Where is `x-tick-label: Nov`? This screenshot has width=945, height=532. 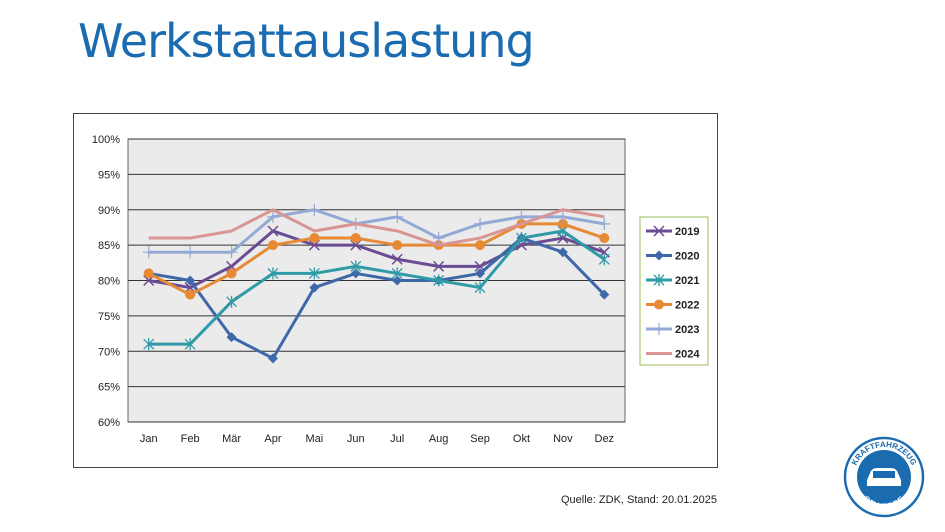
x-tick-label: Nov is located at coordinates (563, 439).